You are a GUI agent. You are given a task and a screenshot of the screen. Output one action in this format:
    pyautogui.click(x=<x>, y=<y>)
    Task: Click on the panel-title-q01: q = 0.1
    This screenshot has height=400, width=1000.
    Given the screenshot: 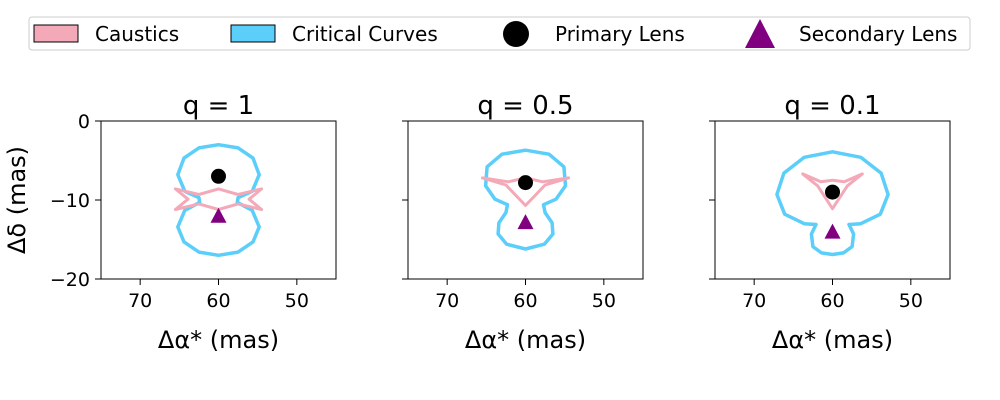 What is the action you would take?
    pyautogui.click(x=832, y=106)
    